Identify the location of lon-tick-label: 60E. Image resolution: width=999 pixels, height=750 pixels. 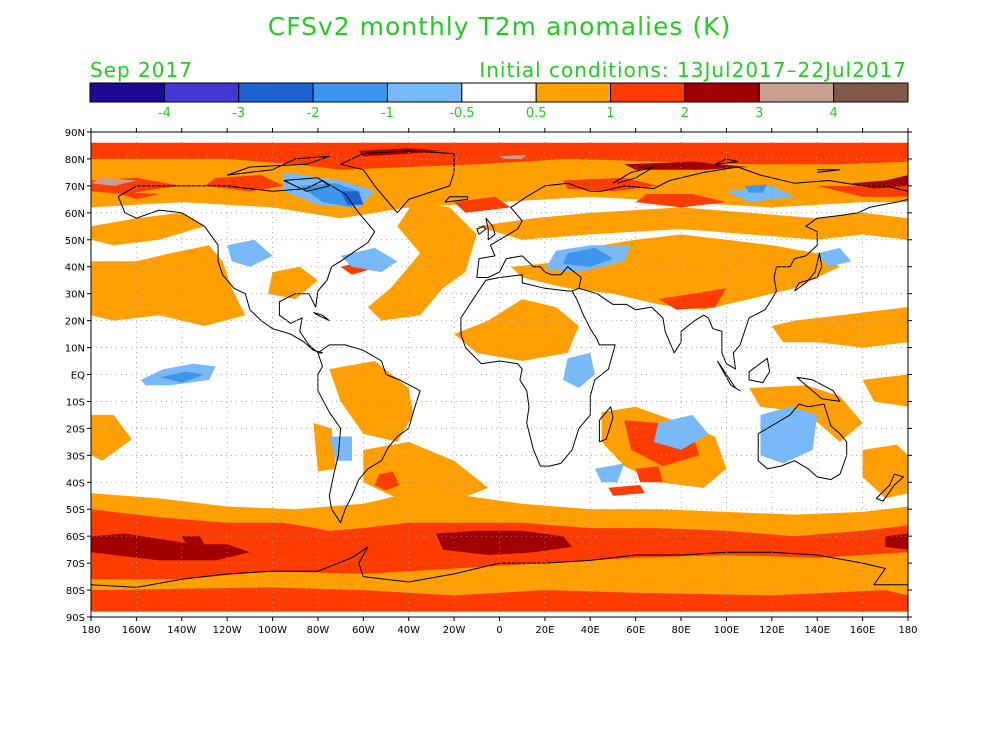
(635, 630).